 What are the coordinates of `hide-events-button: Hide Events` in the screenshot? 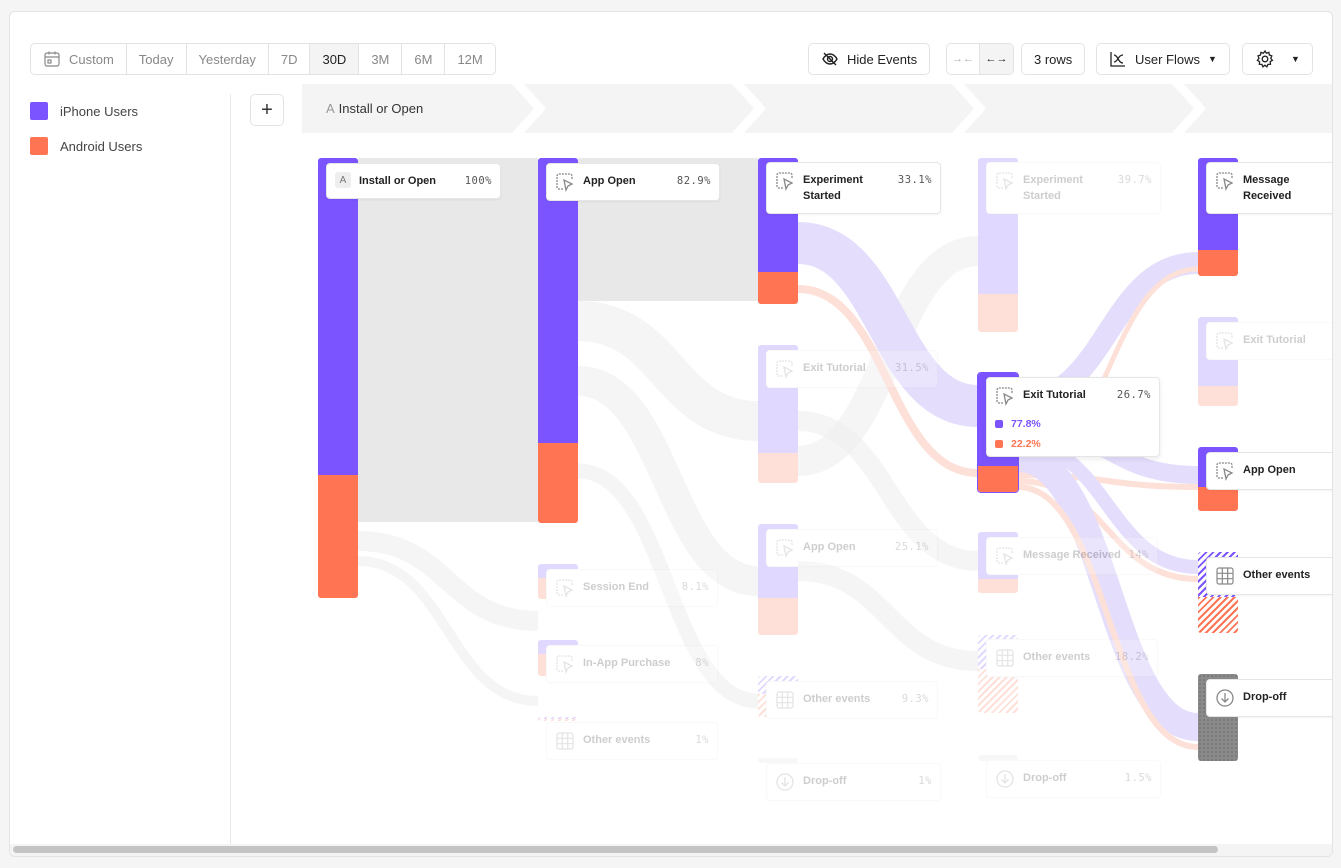 It's located at (869, 59).